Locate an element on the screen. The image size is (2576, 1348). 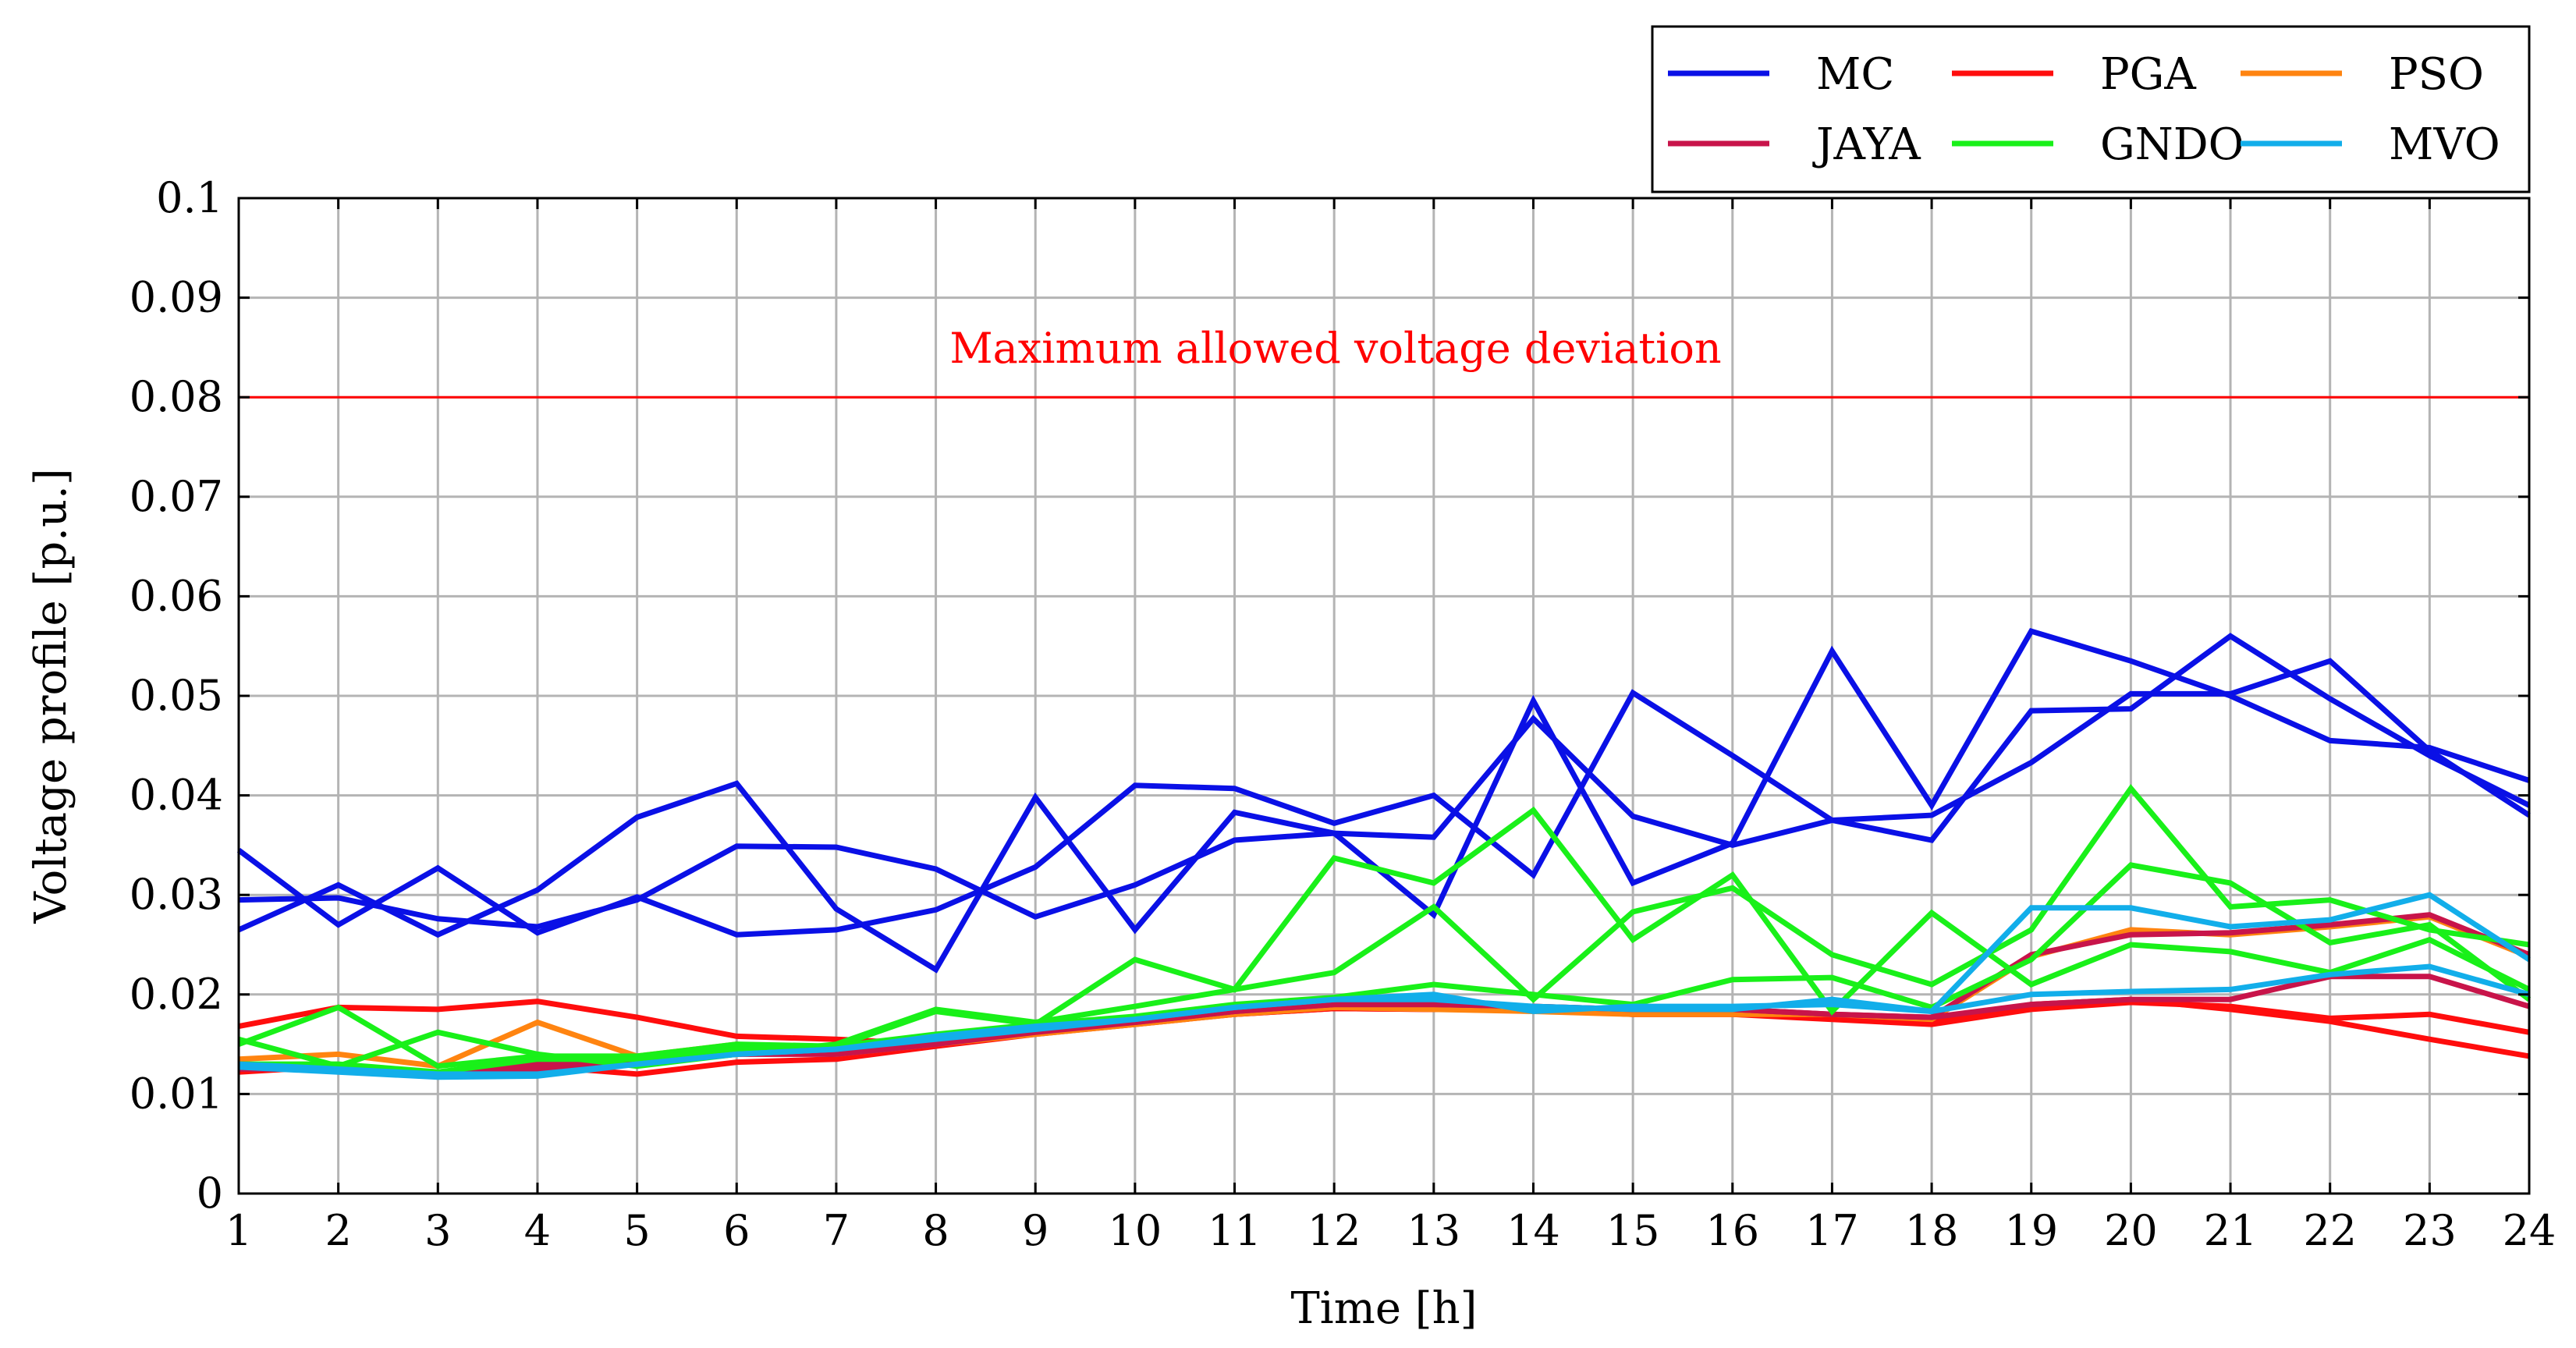
y-tick-label: 0.1 is located at coordinates (189, 197).